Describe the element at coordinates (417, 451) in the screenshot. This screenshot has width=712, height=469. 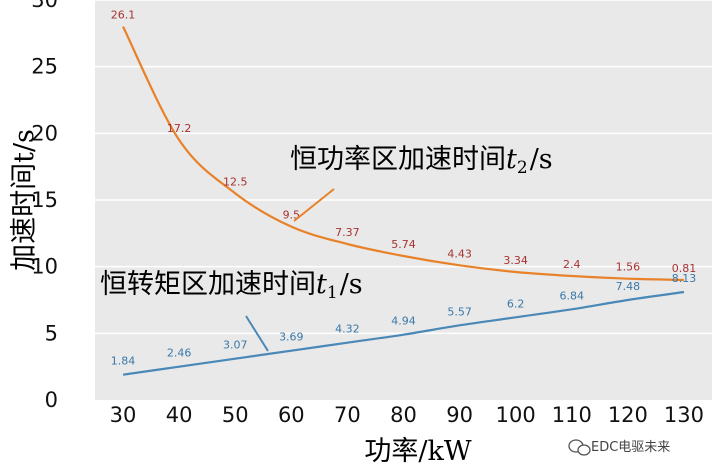
I see `x-axis-label: 功率/kW` at that location.